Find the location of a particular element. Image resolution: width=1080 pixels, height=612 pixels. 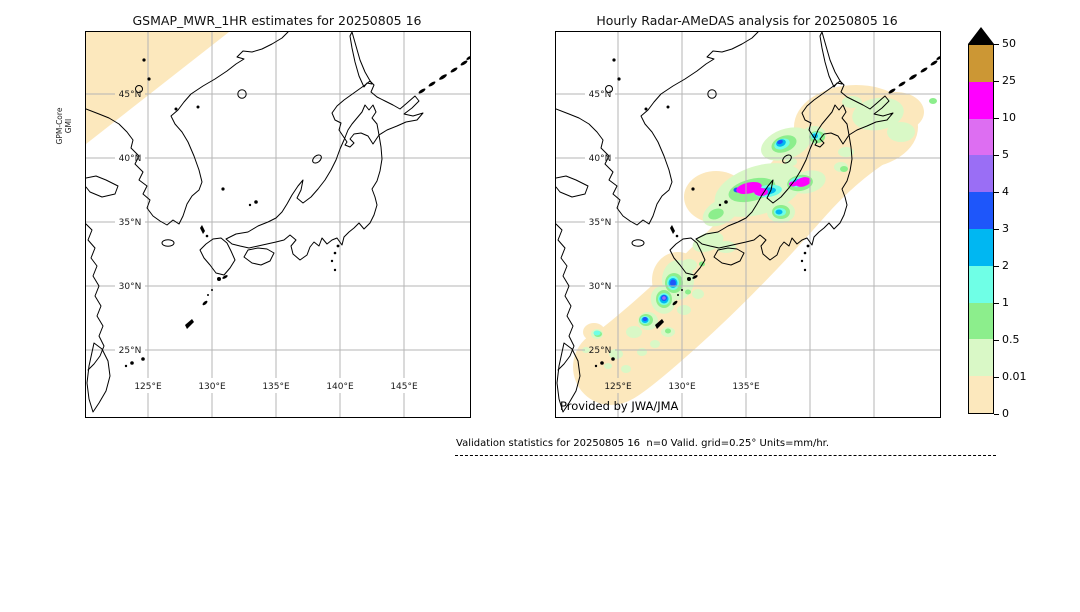

colorbar-tick-label: 25 is located at coordinates (1009, 80).